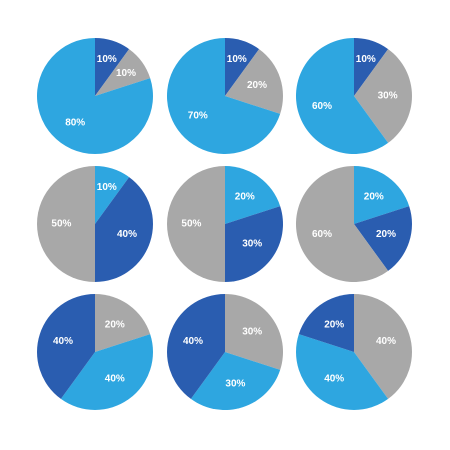  Describe the element at coordinates (61, 224) in the screenshot. I see `pie-4-slice-3-label: 50%` at that location.